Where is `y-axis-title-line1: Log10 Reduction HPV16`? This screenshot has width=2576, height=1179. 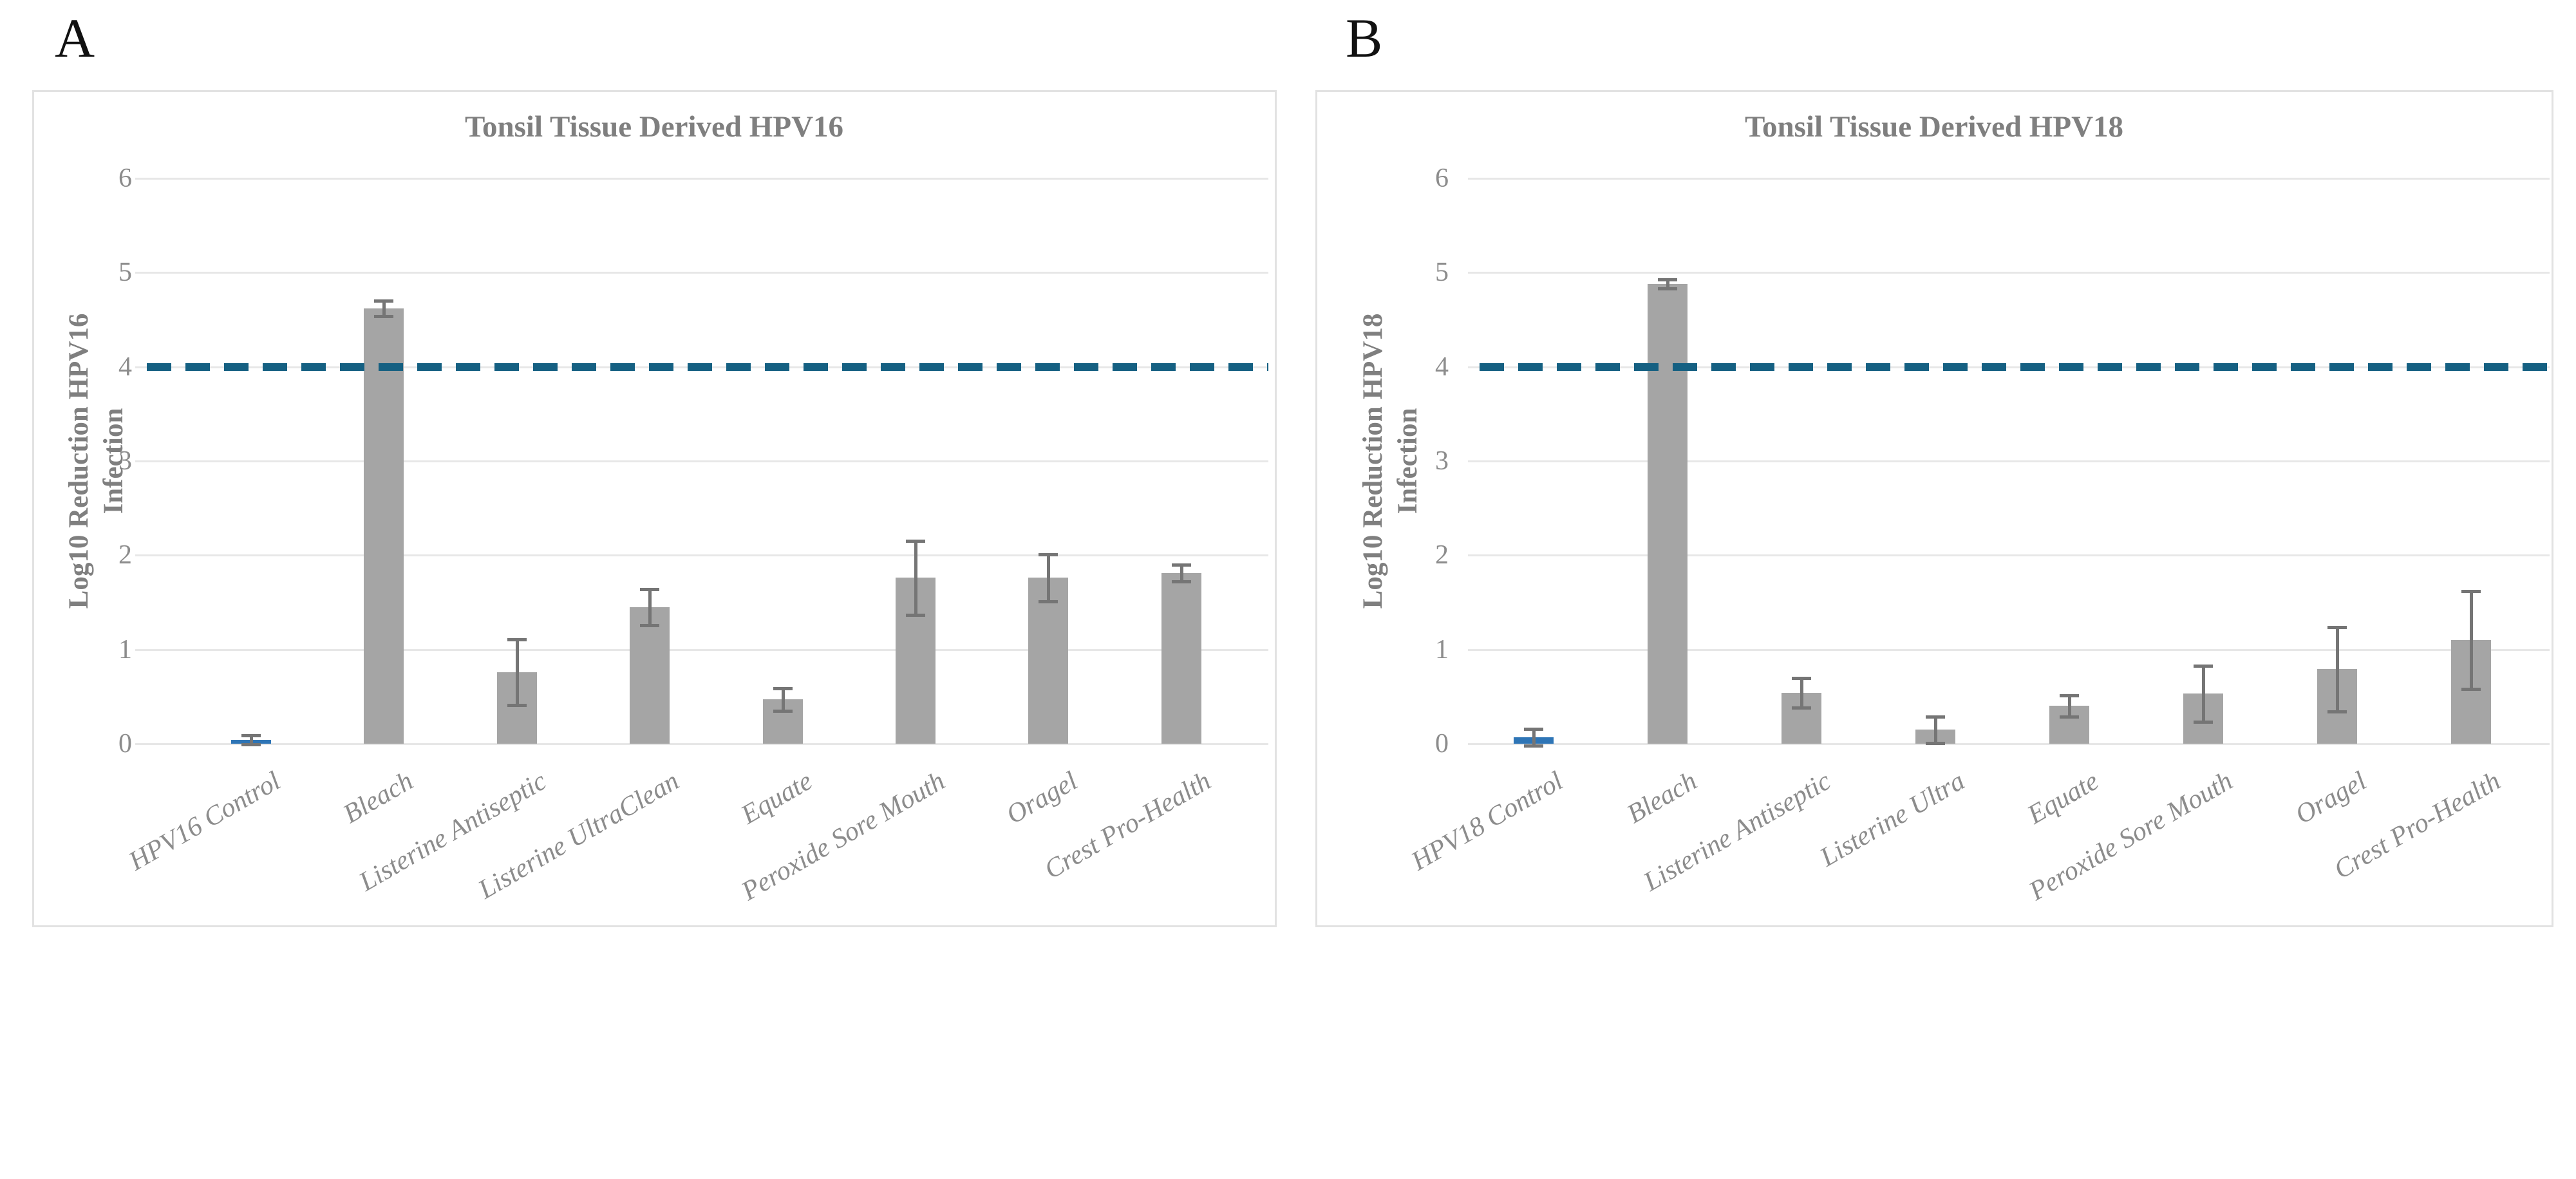 y-axis-title-line1: Log10 Reduction HPV16 is located at coordinates (79, 461).